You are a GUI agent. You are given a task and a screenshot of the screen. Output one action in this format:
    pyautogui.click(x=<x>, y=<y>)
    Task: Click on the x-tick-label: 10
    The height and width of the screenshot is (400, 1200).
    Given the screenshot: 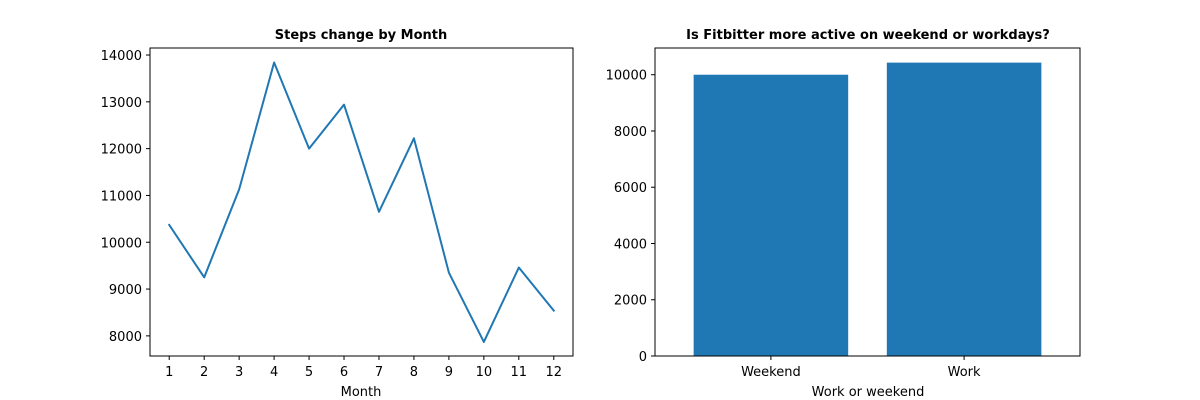 What is the action you would take?
    pyautogui.click(x=484, y=372)
    